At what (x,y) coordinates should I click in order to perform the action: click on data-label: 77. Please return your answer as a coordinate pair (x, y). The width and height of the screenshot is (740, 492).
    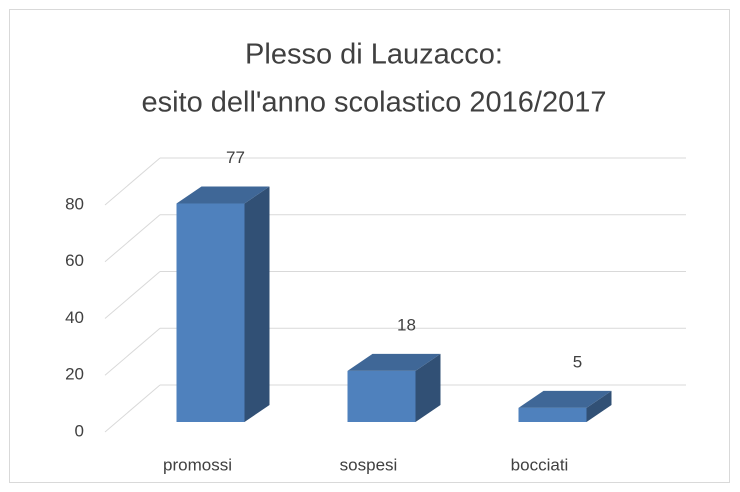
    Looking at the image, I should click on (235, 157).